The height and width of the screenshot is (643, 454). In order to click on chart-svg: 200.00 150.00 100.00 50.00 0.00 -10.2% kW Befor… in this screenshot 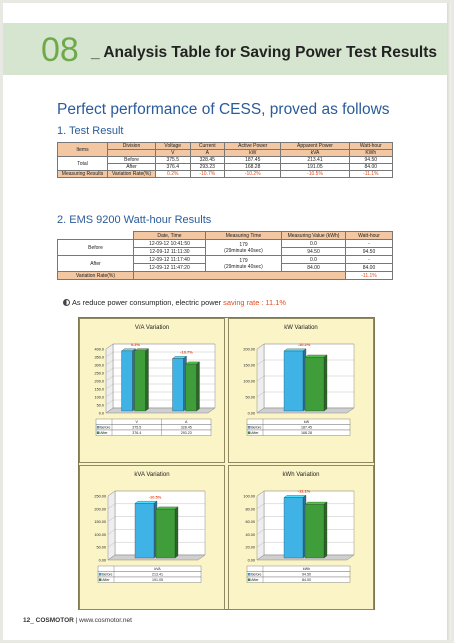, I will do `click(299, 389)`.